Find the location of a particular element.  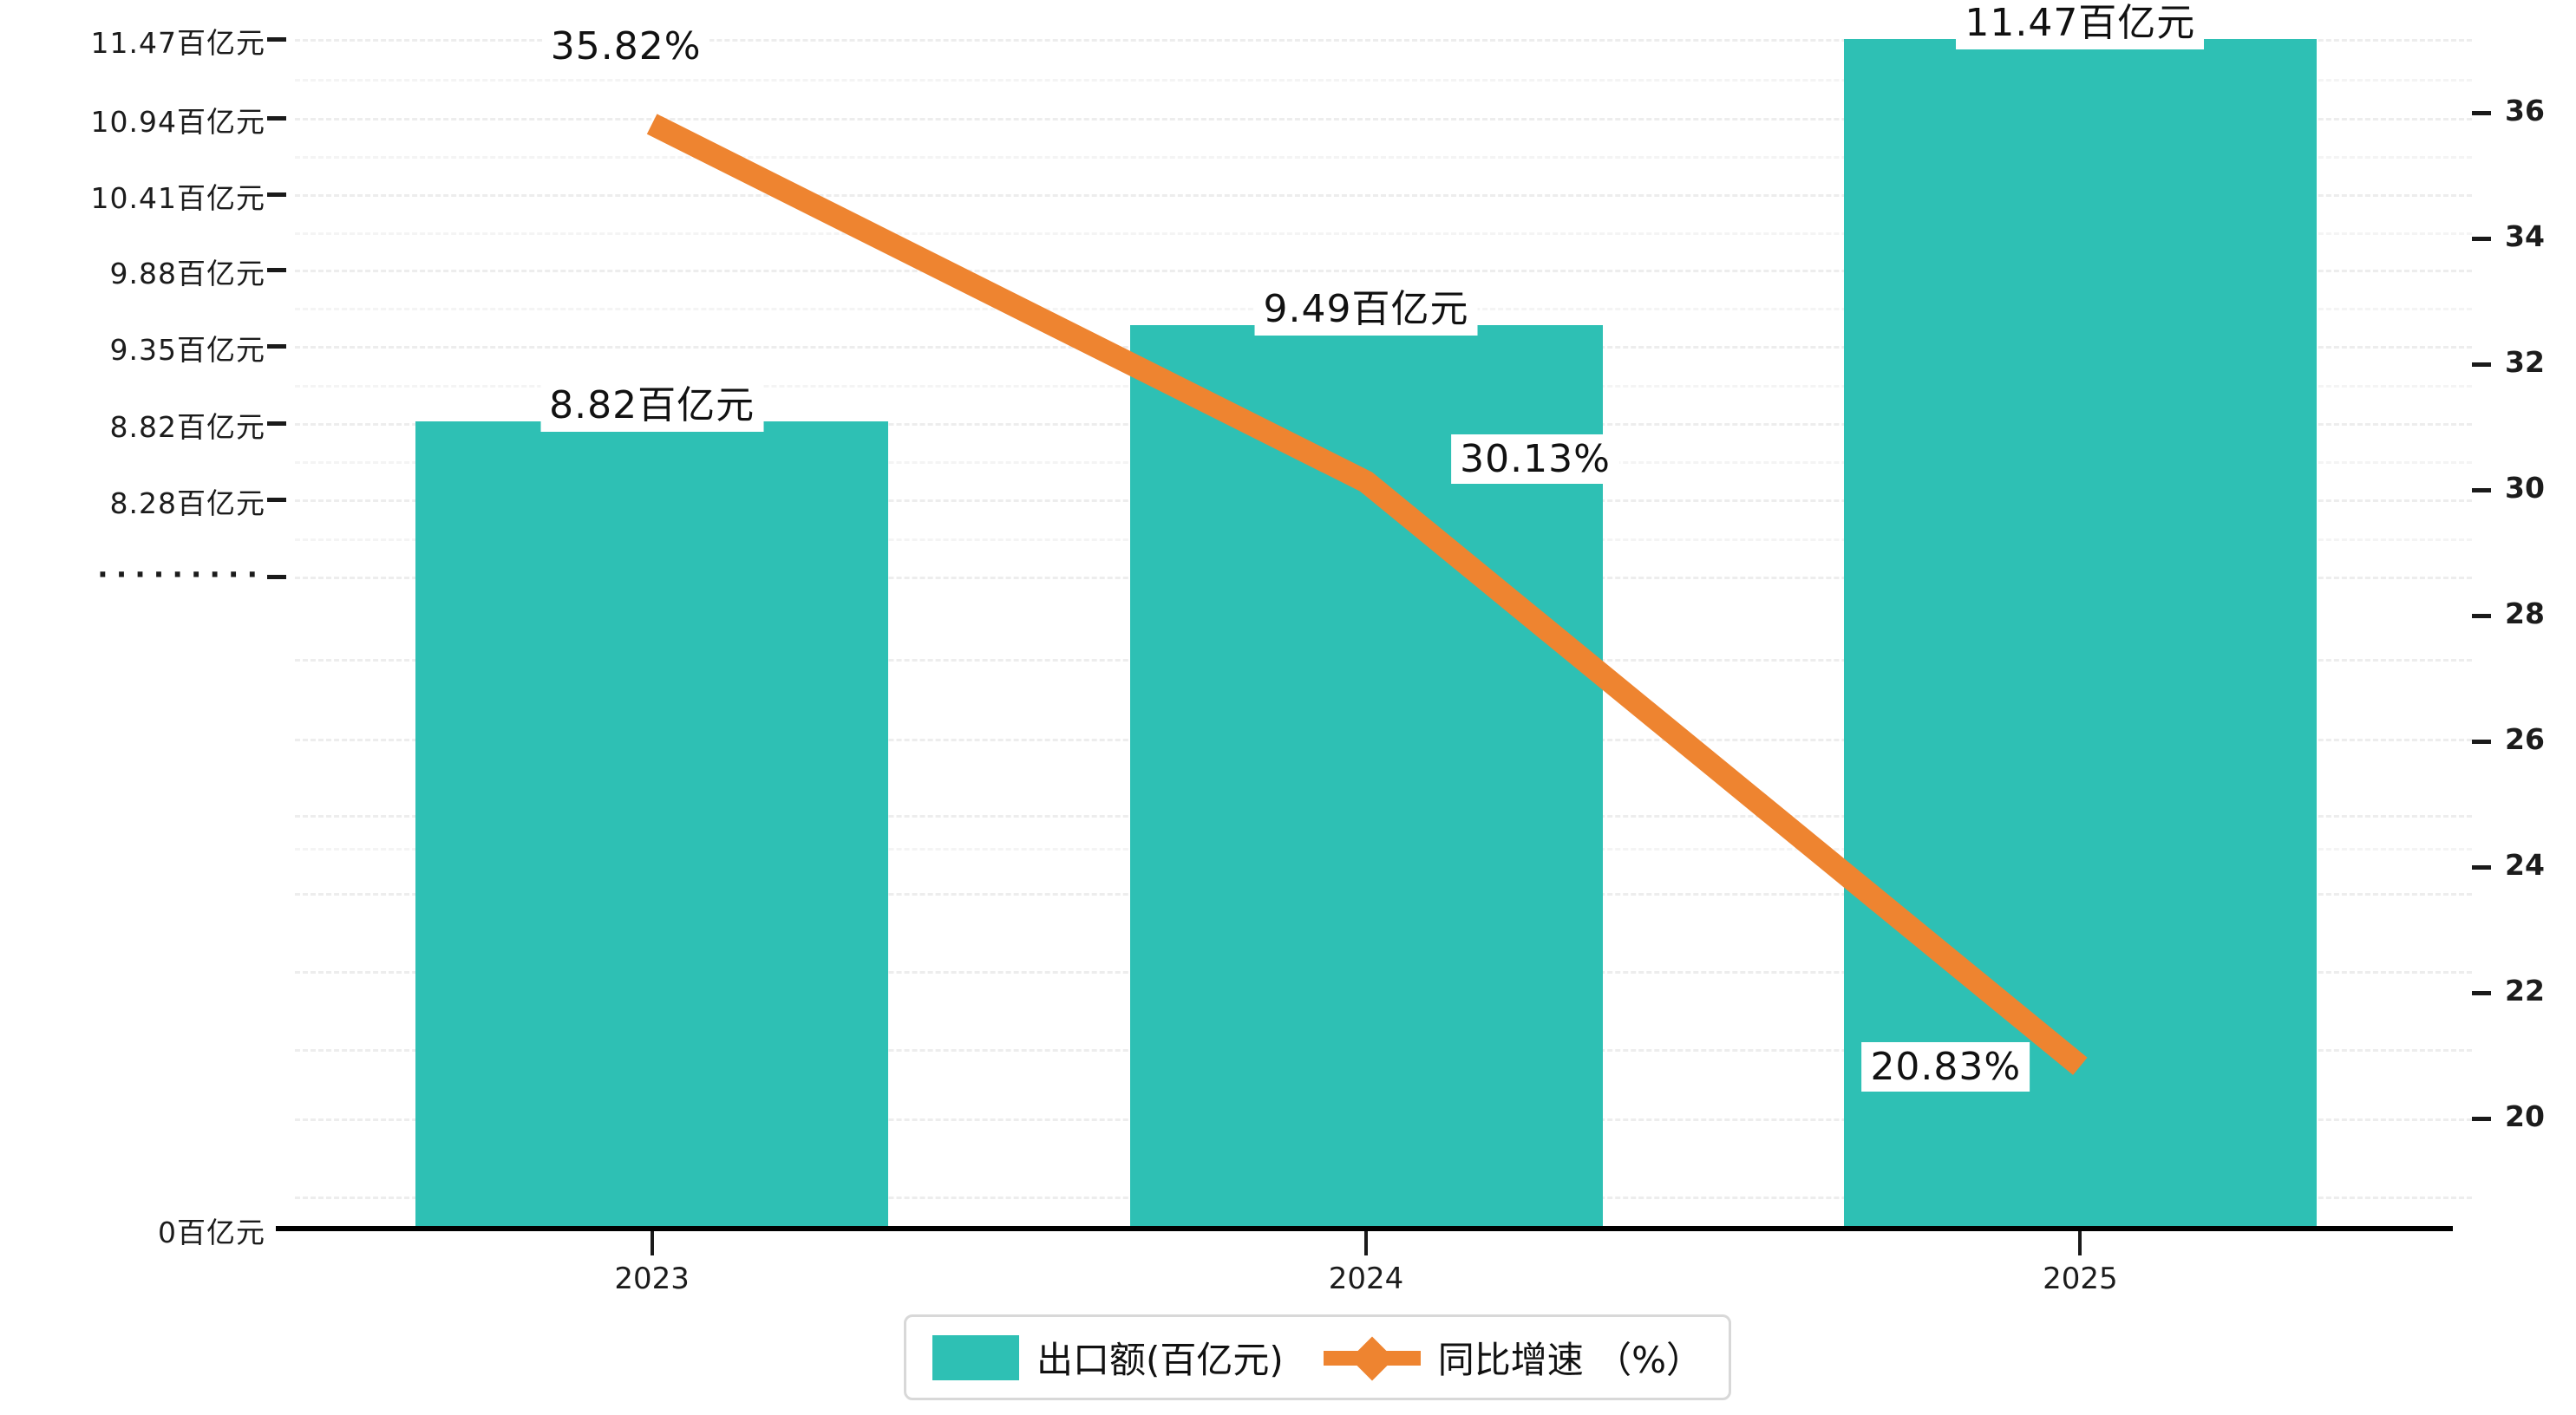

legend-line-swatch-icon is located at coordinates (1372, 1357).